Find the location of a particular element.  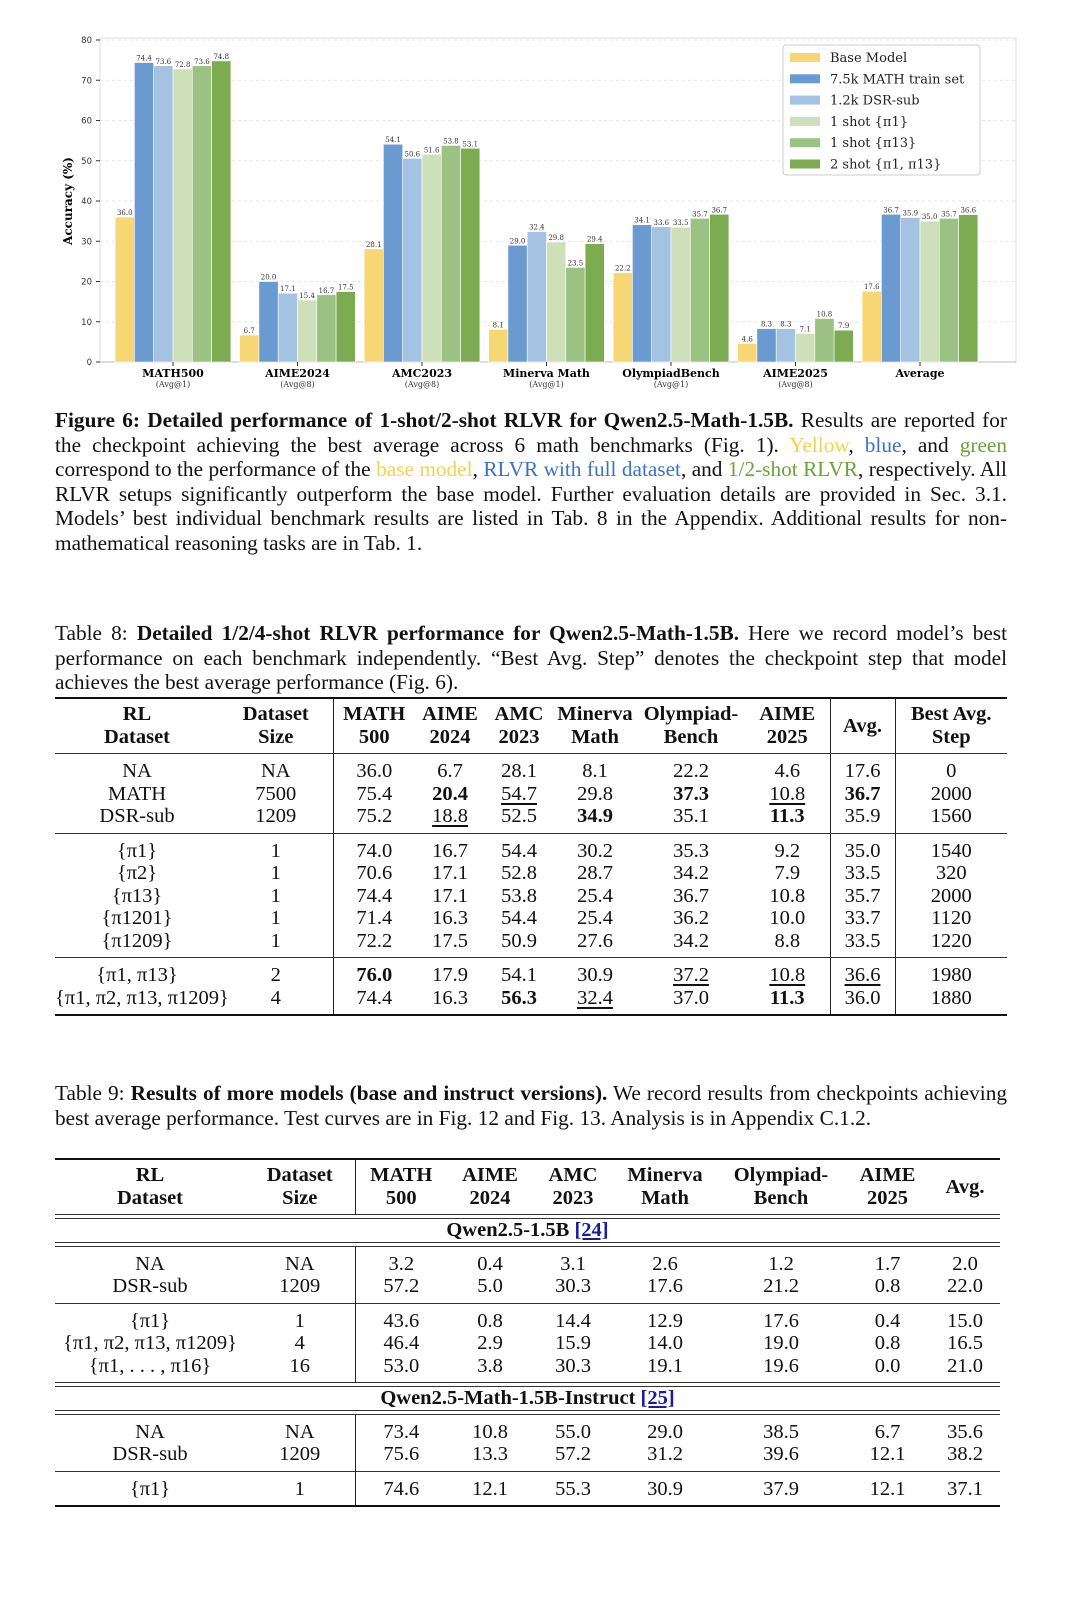

table-cell: 74.6 is located at coordinates (401, 1488).